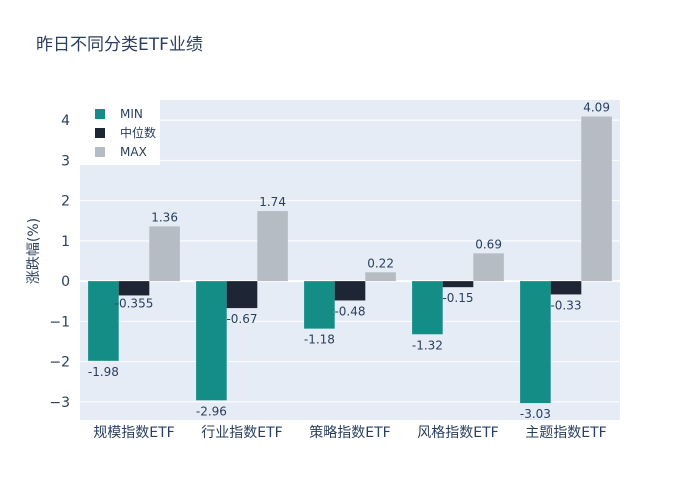 This screenshot has height=500, width=700. What do you see at coordinates (65, 121) in the screenshot?
I see `y-tick-label: 4` at bounding box center [65, 121].